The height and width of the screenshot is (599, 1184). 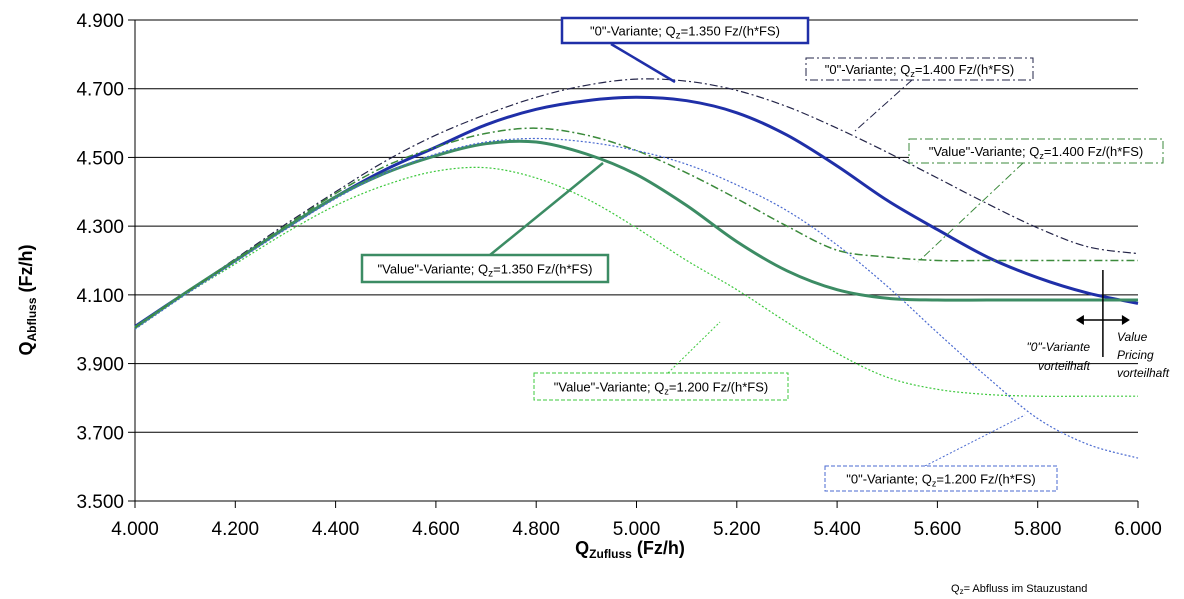 I want to click on y-tick-label: 4.300, so click(x=100, y=227).